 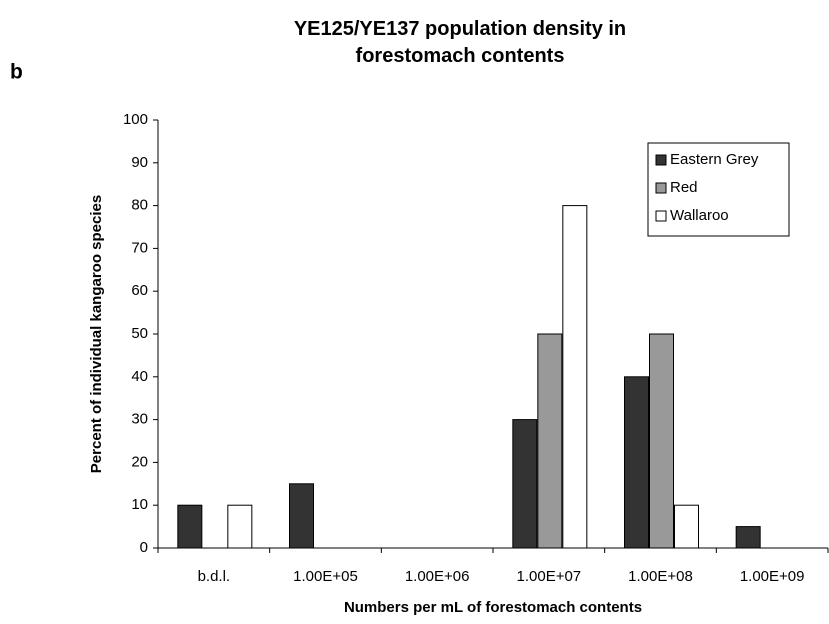 What do you see at coordinates (139, 162) in the screenshot?
I see `y-tick-label: 90` at bounding box center [139, 162].